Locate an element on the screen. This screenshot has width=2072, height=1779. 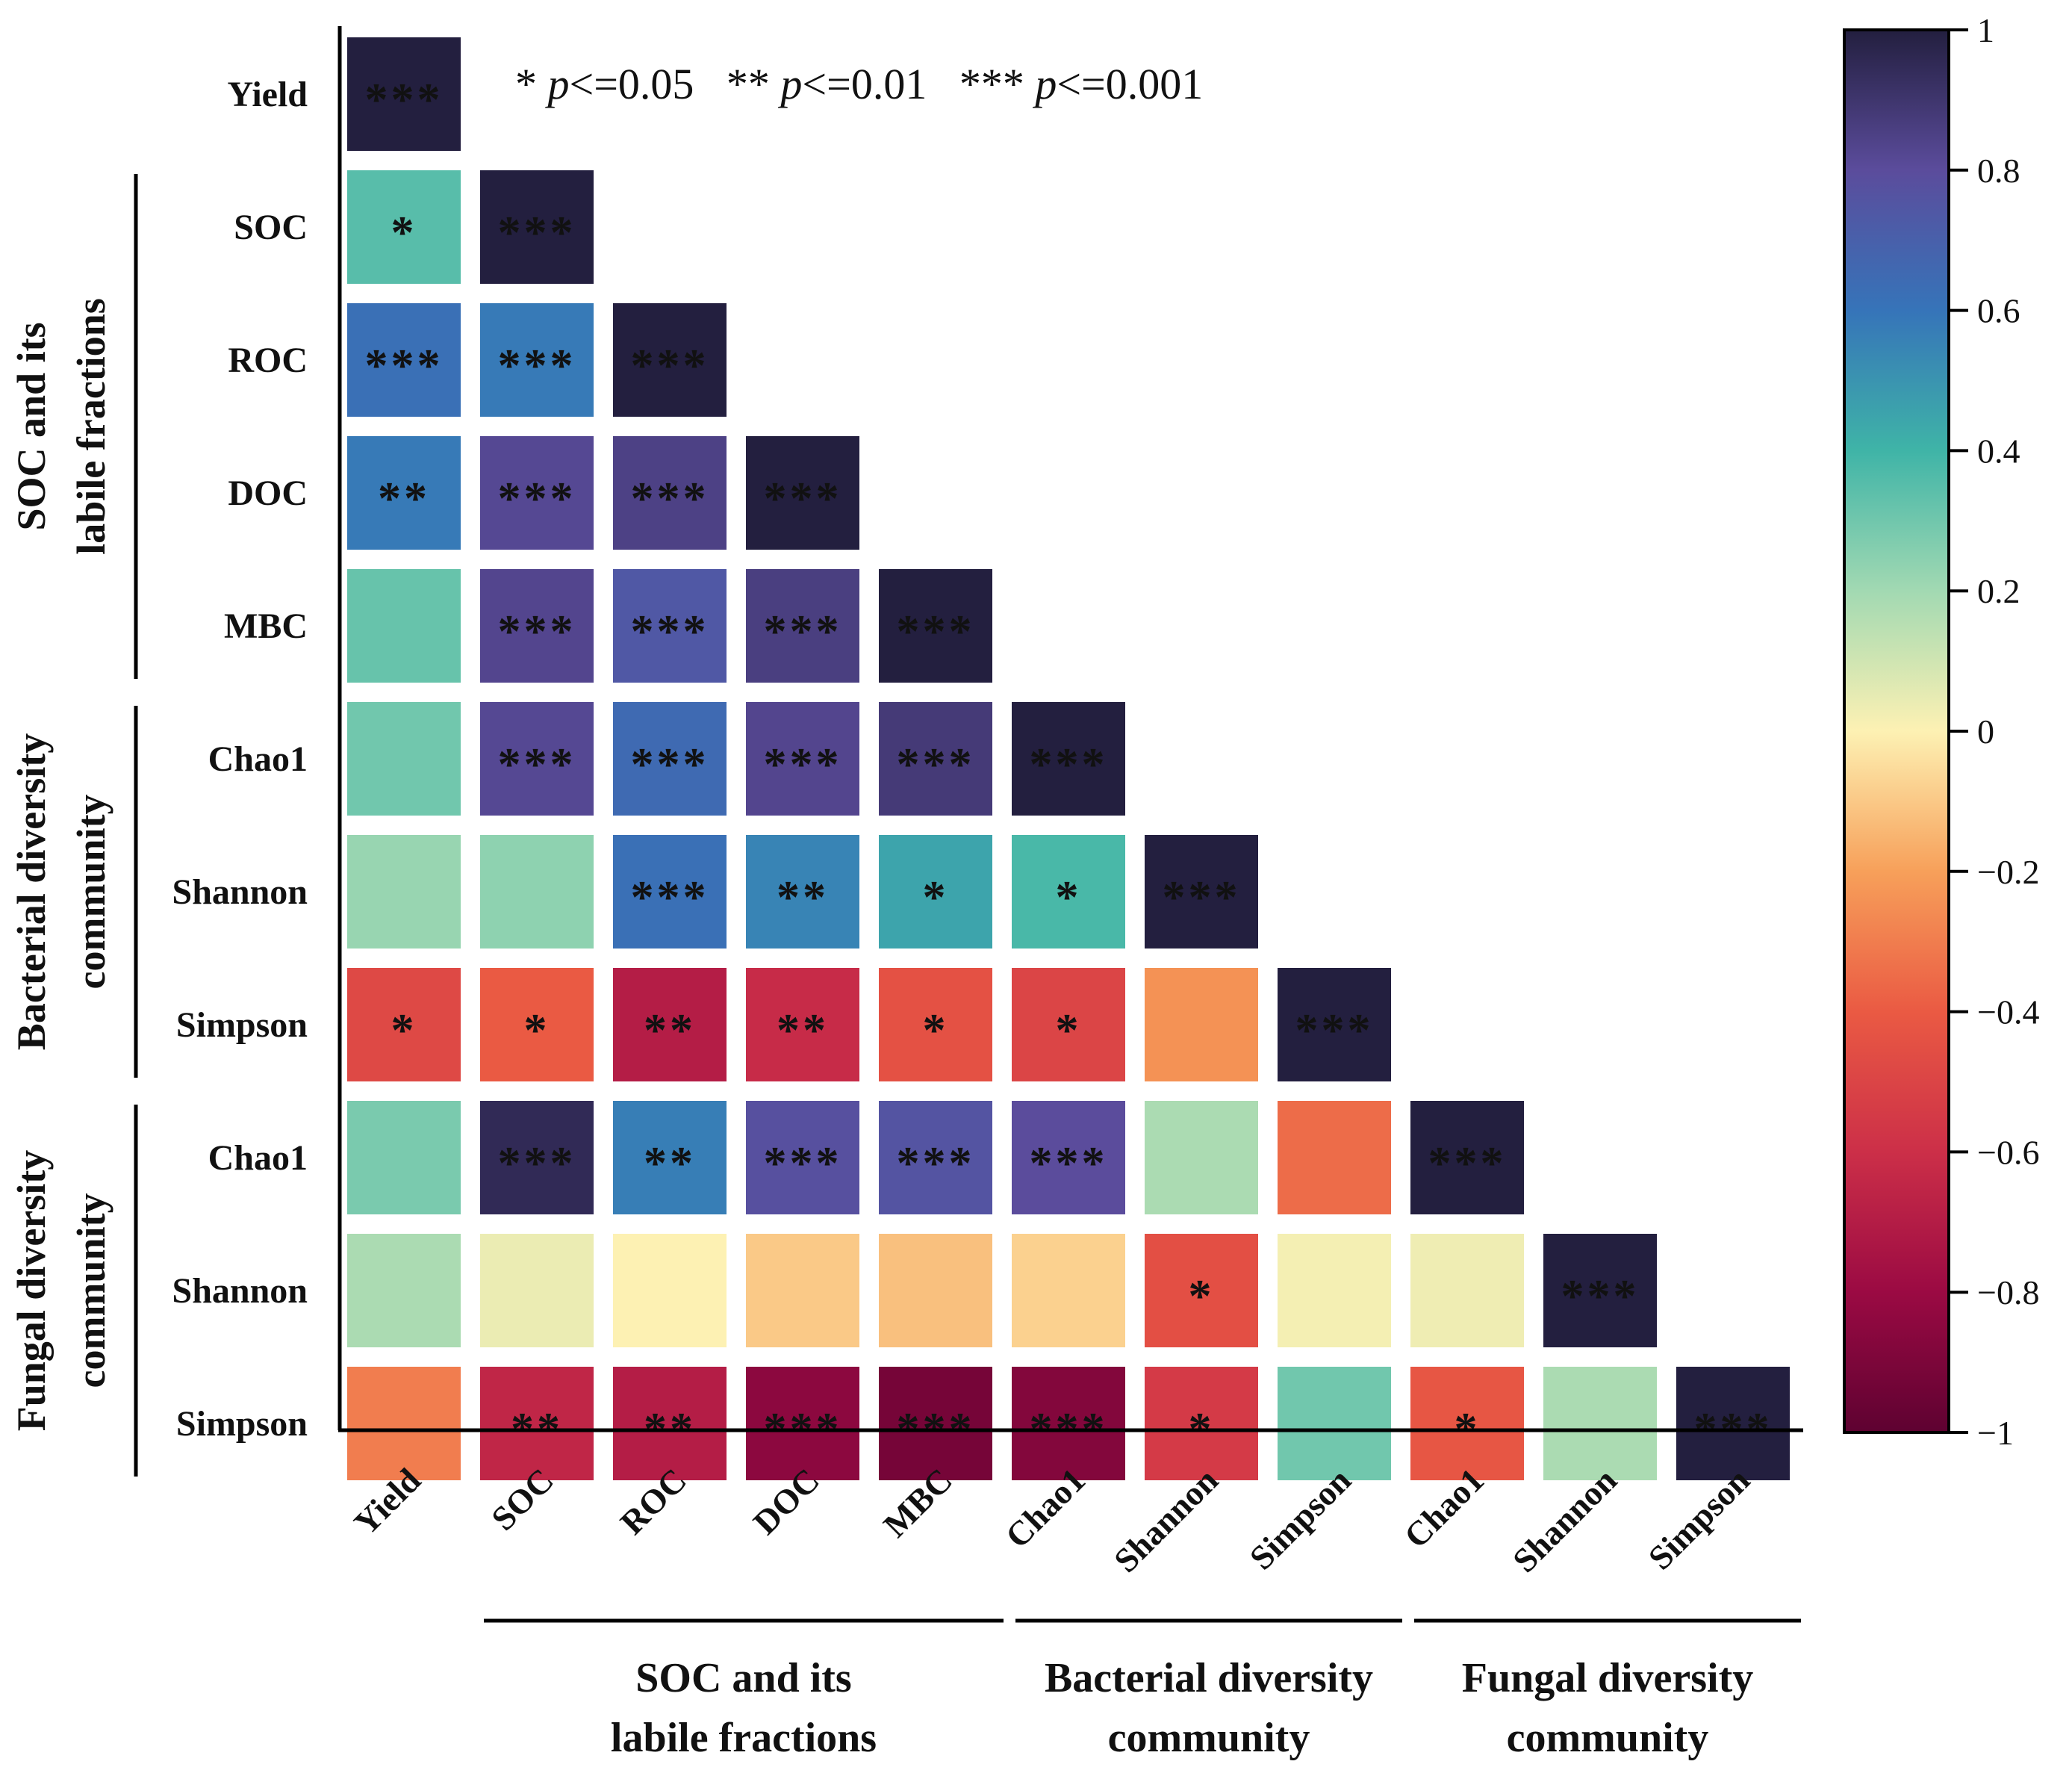
column-group-label-line: SOC and its is located at coordinates (743, 1678).